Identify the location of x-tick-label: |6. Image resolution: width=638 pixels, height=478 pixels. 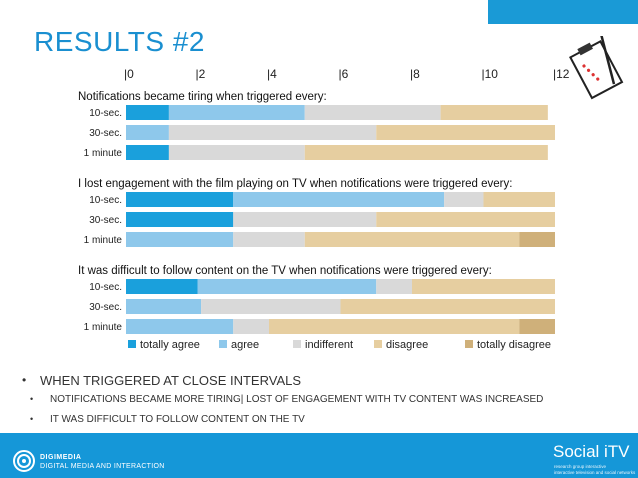
(344, 74).